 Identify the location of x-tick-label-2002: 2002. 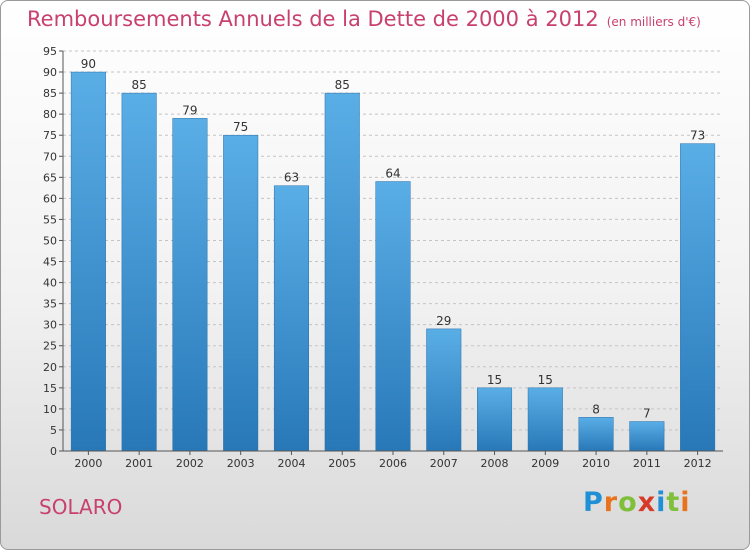
(190, 463).